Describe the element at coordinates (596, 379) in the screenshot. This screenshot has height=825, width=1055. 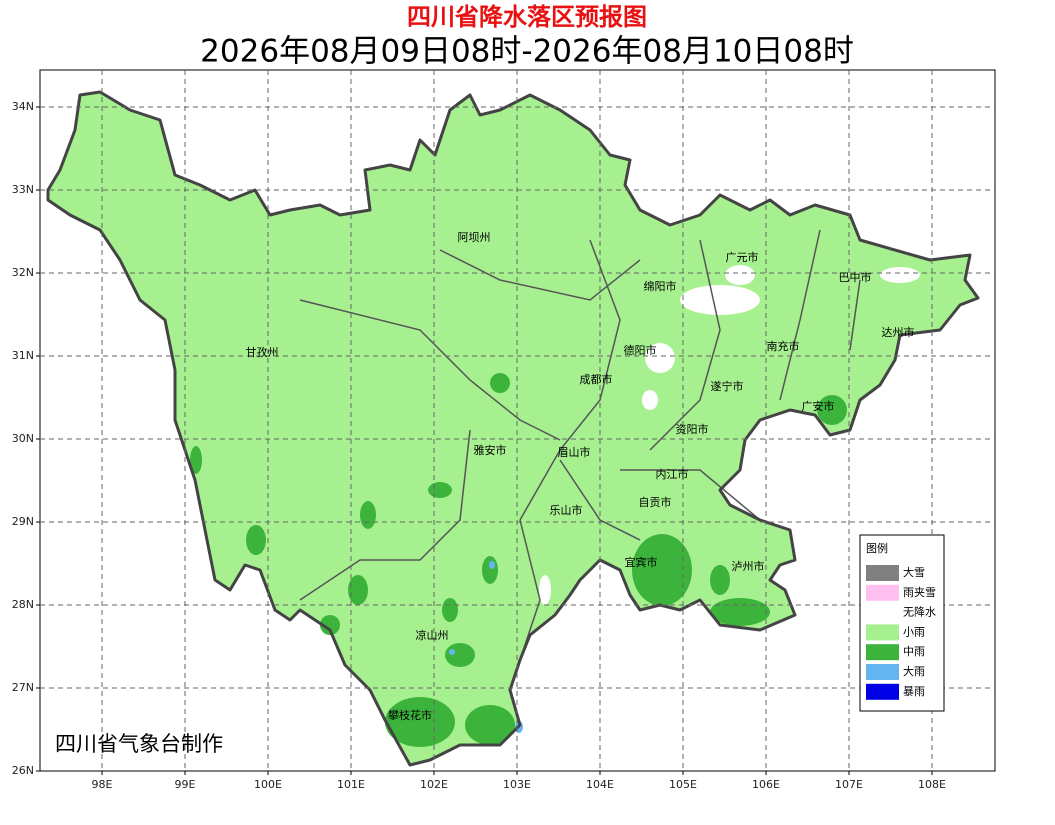
I see `city-label: 成都市` at that location.